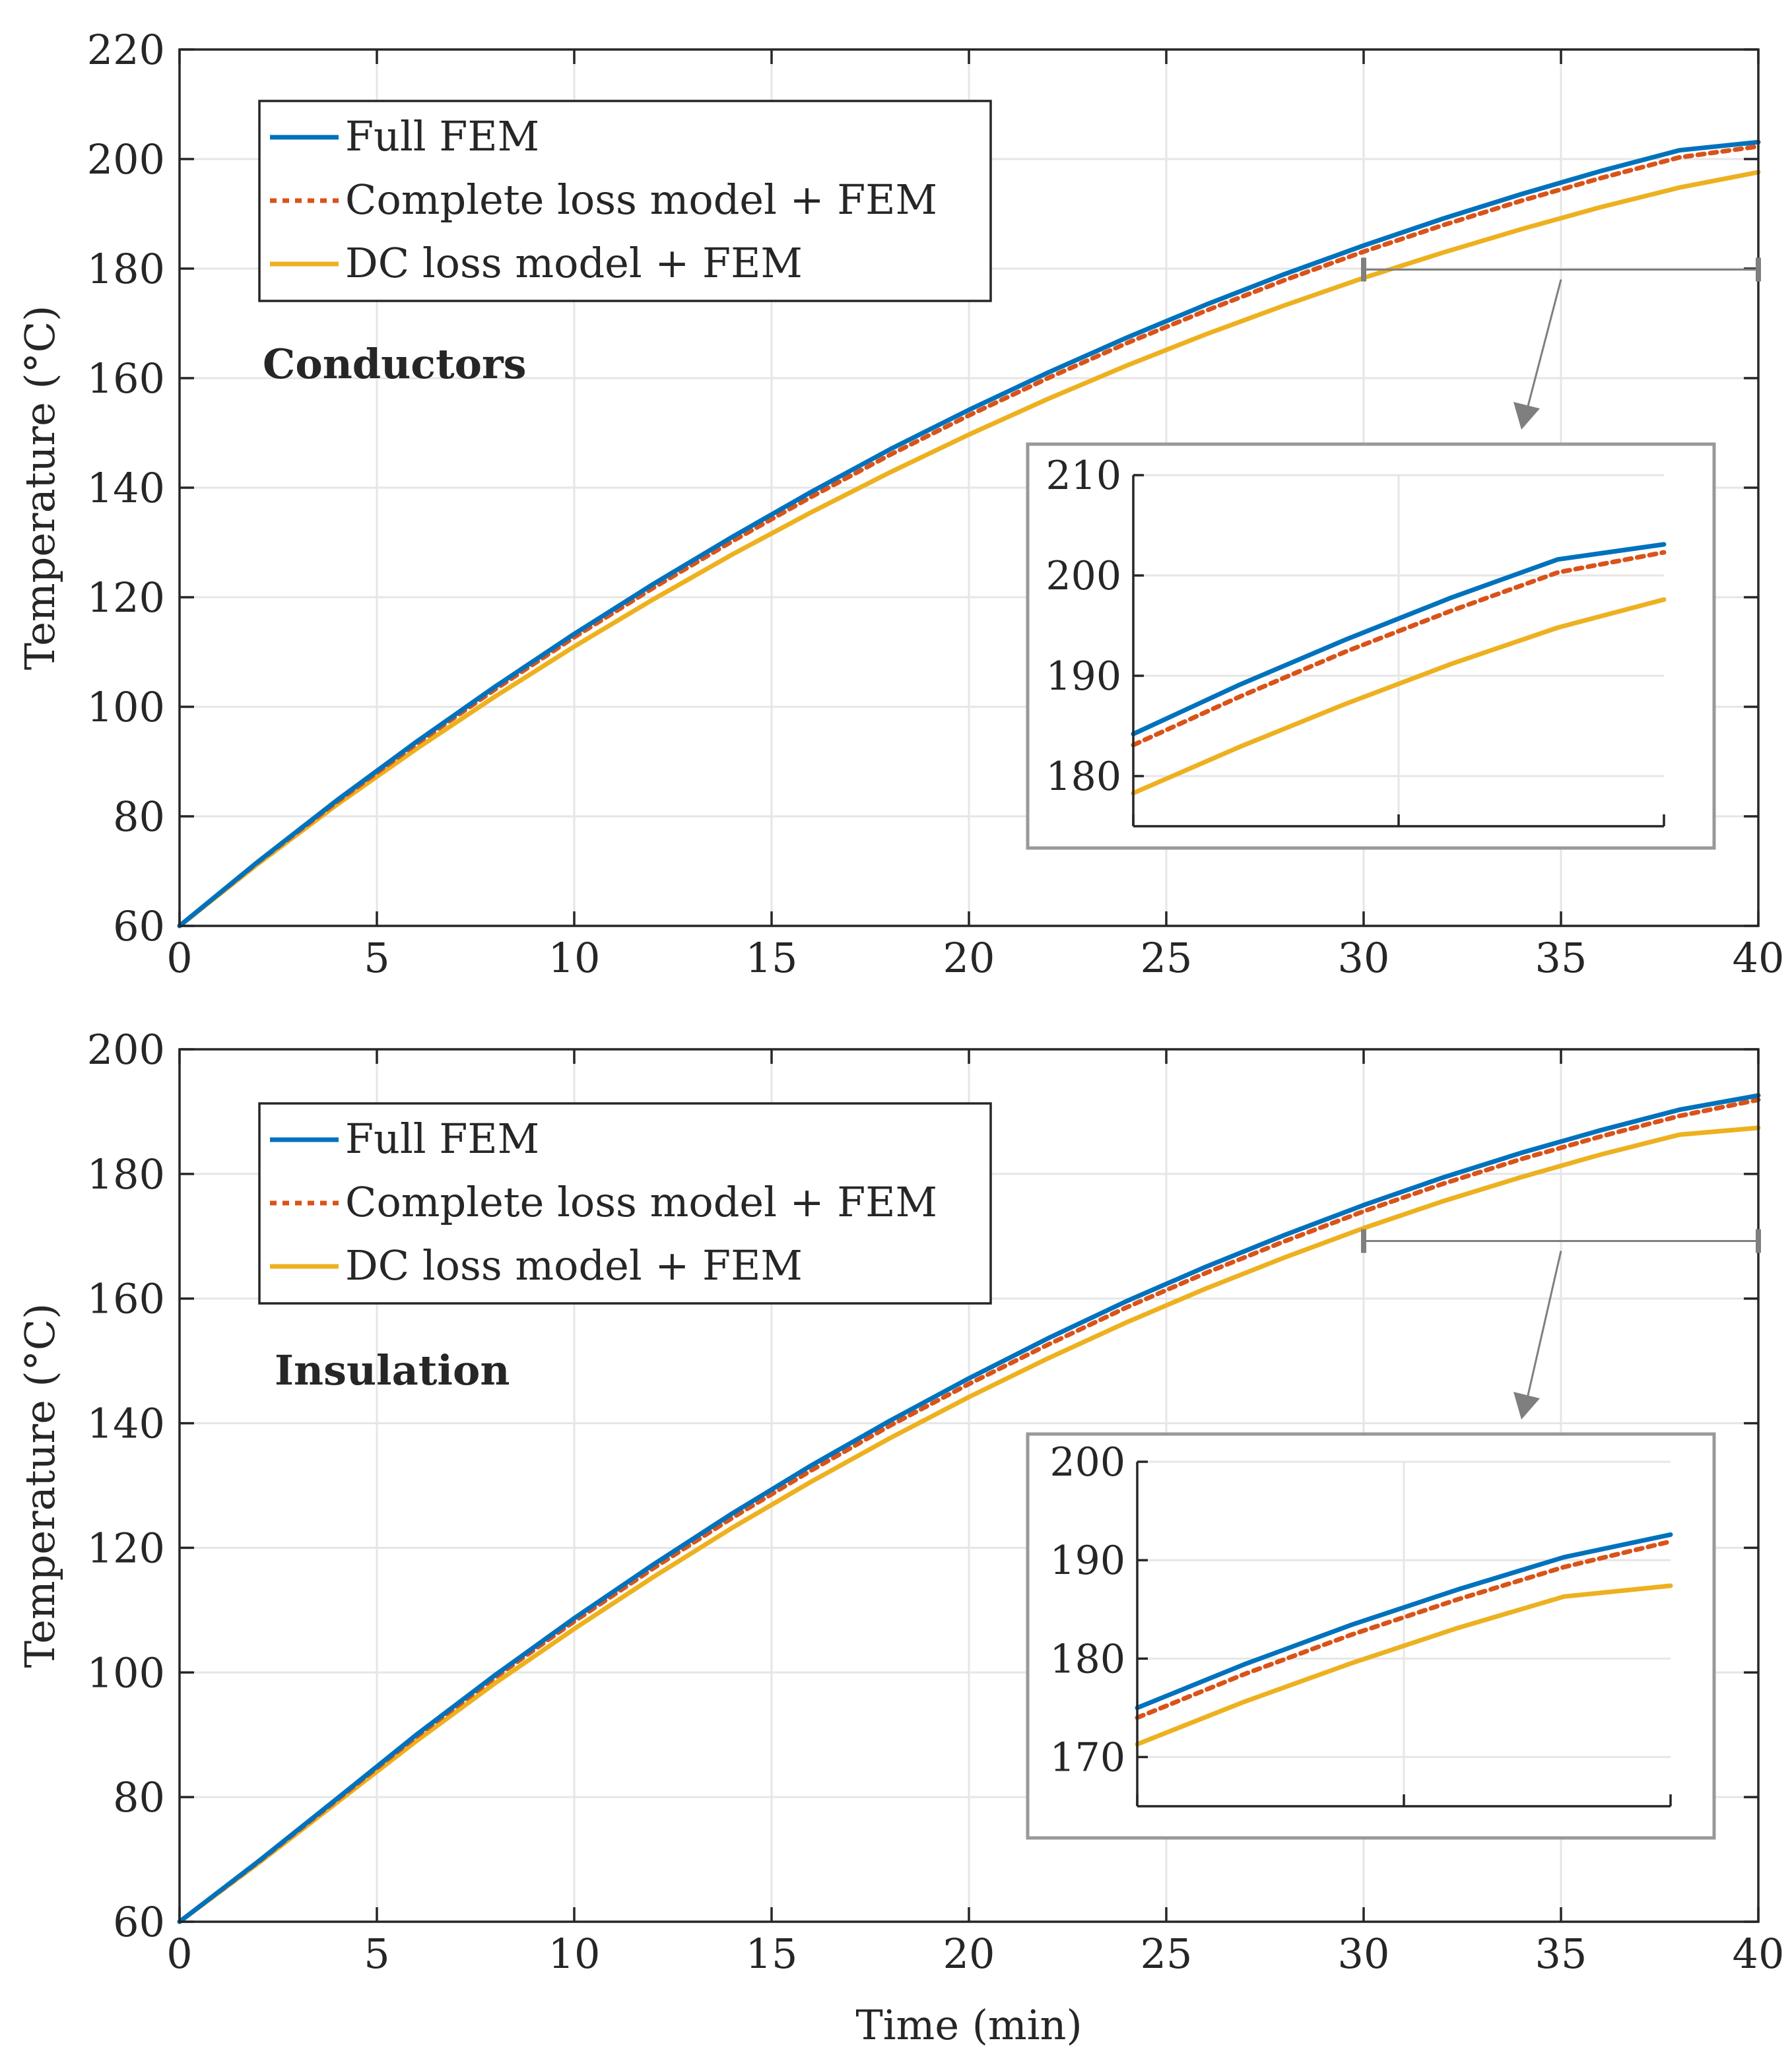 The image size is (1792, 2059). I want to click on insulation-y-tick-label: 160, so click(126, 1299).